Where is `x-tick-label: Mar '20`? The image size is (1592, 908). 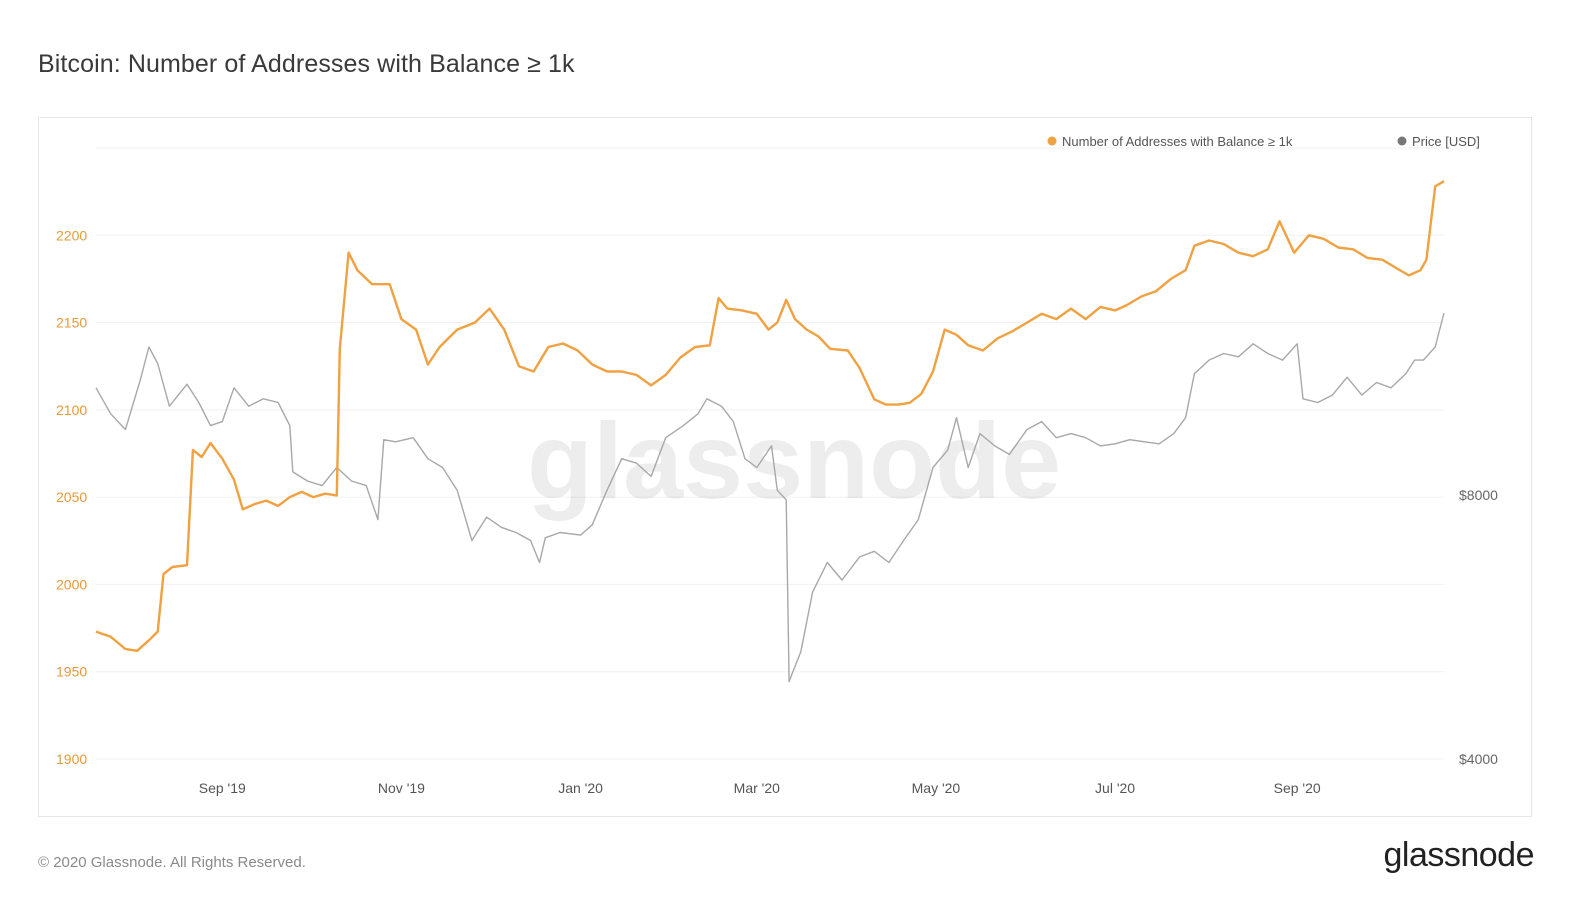 x-tick-label: Mar '20 is located at coordinates (757, 788).